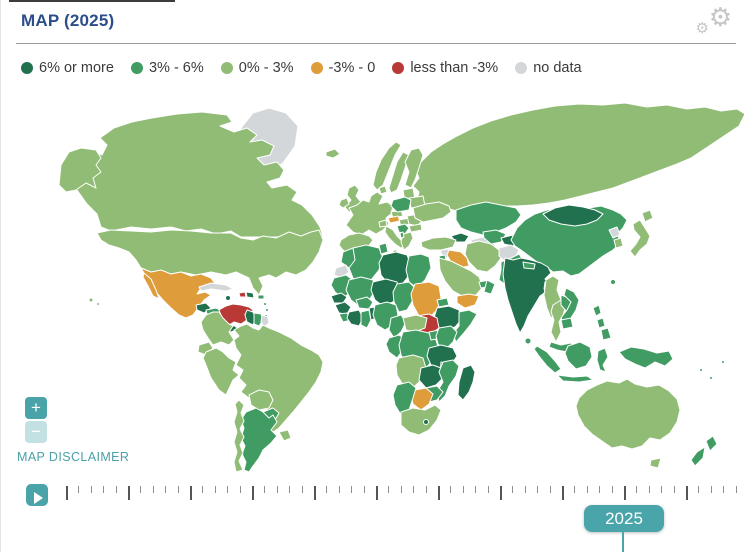 The height and width of the screenshot is (552, 750). What do you see at coordinates (547, 359) in the screenshot?
I see `country-sumatra` at bounding box center [547, 359].